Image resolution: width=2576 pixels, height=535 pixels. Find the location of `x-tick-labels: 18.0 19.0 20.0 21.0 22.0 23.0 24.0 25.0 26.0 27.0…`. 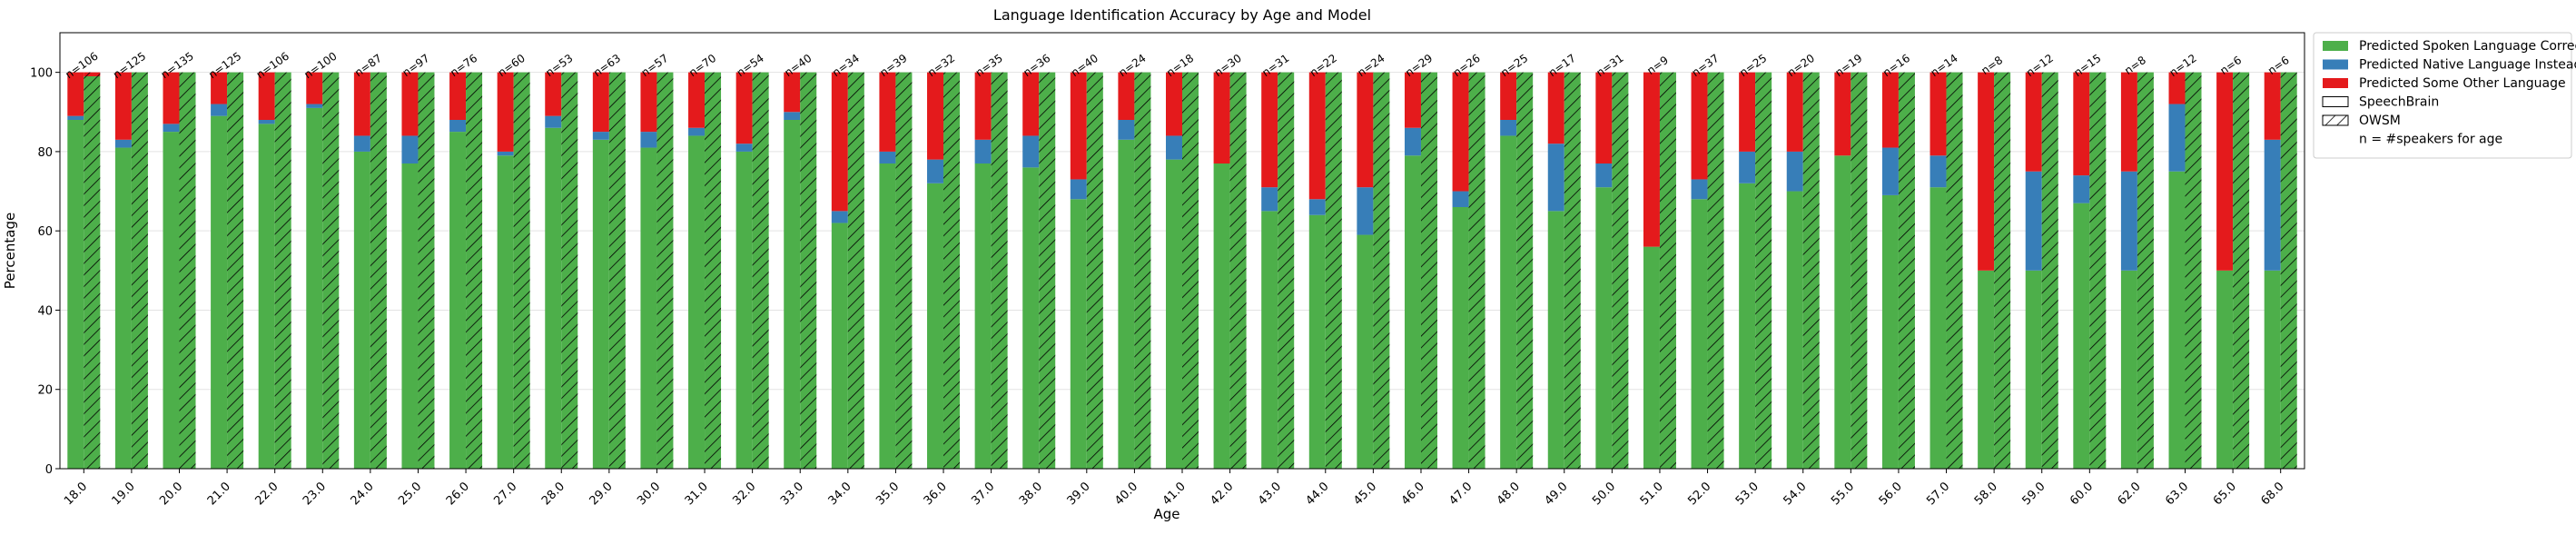

x-tick-labels: 18.0 19.0 20.0 21.0 22.0 23.0 24.0 25.0 26.0 27.0… is located at coordinates (1174, 489).